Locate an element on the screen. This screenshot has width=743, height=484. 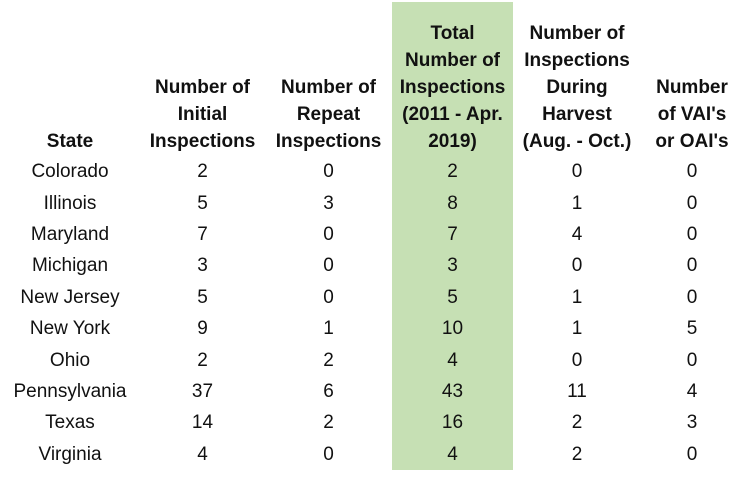
repeat-cell: 1 is located at coordinates (328, 329).